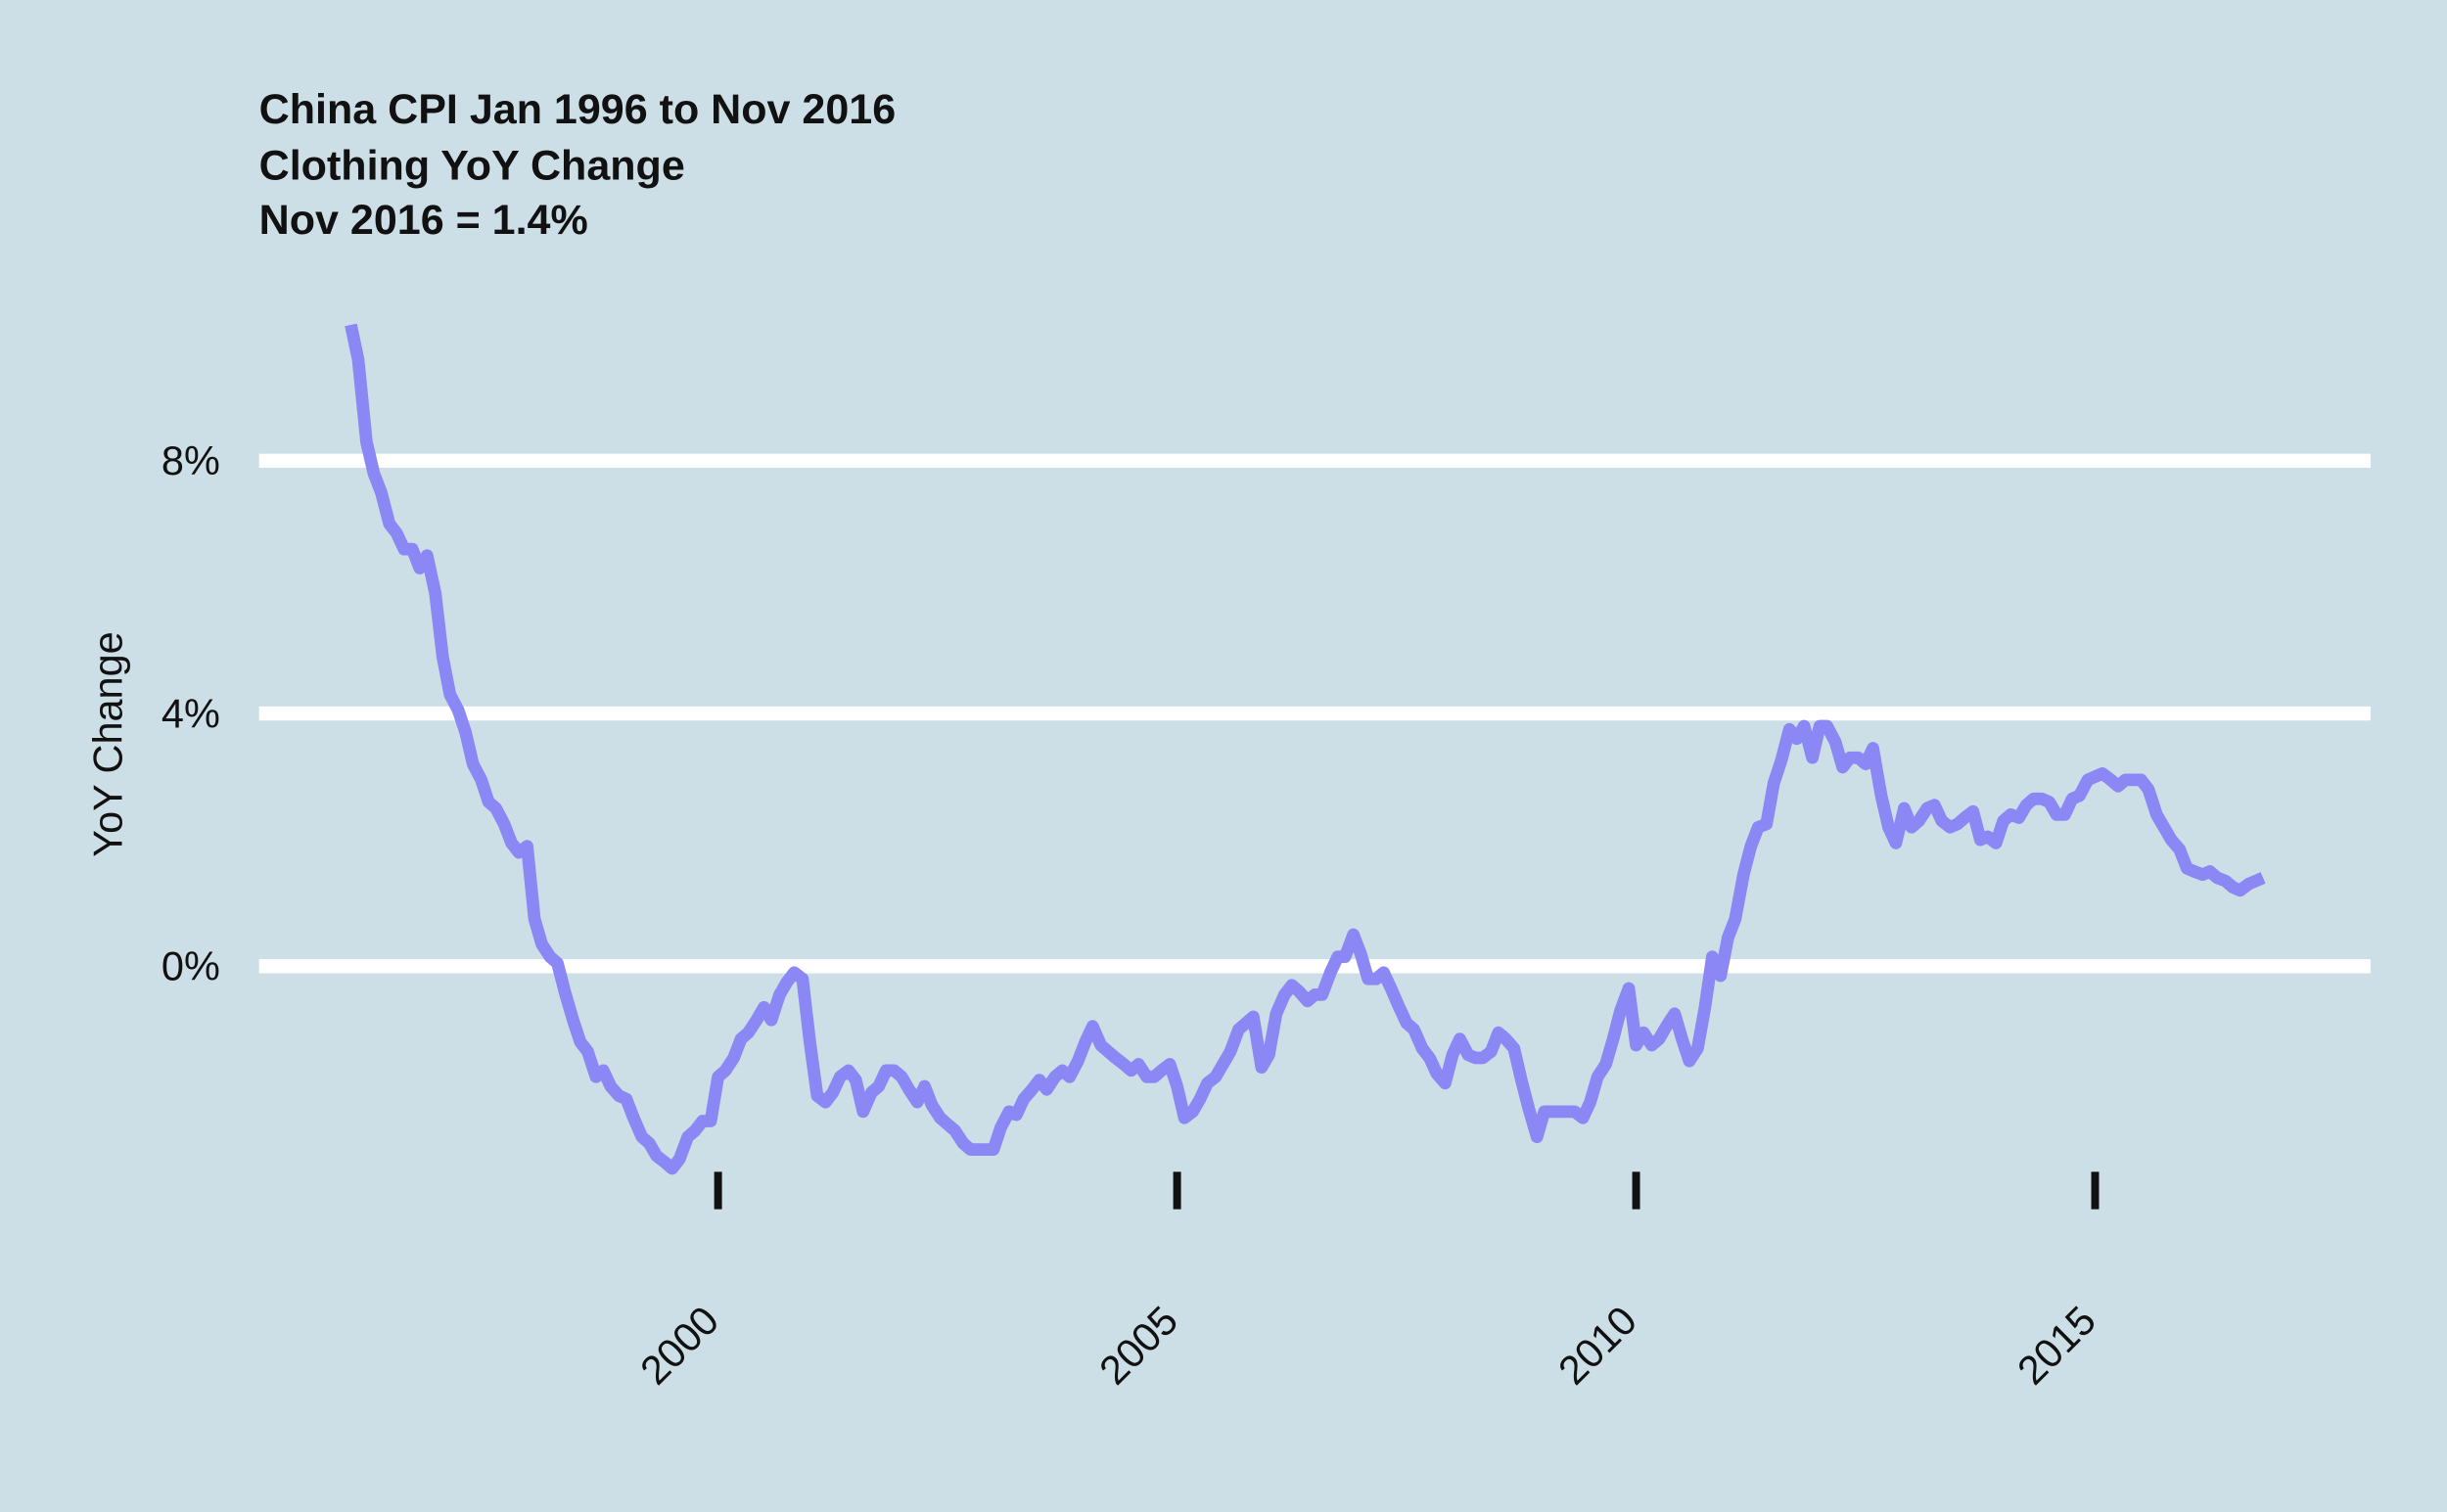  What do you see at coordinates (578, 109) in the screenshot?
I see `chart-title: China CPI Jan 1996 to Nov 2016` at bounding box center [578, 109].